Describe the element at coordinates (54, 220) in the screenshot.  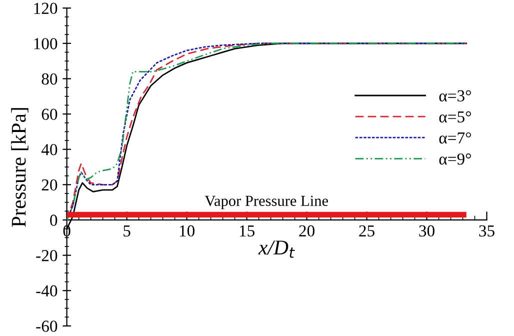
I see `y-tick-label: 0` at that location.